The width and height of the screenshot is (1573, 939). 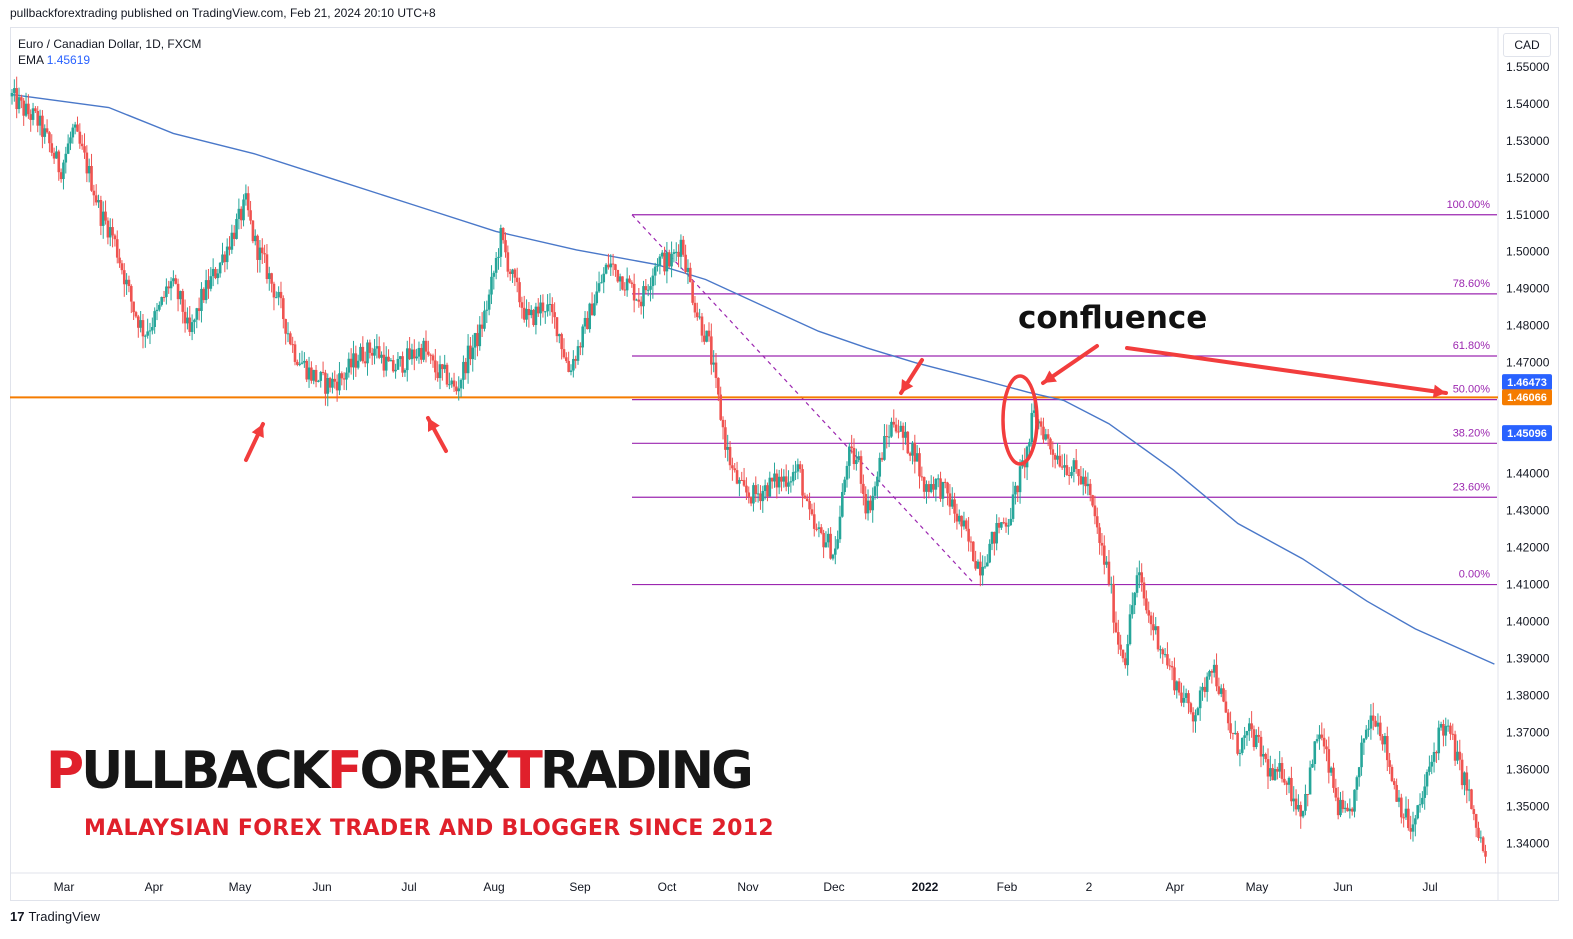 I want to click on y-tick-label: 1.54000, so click(x=1528, y=104).